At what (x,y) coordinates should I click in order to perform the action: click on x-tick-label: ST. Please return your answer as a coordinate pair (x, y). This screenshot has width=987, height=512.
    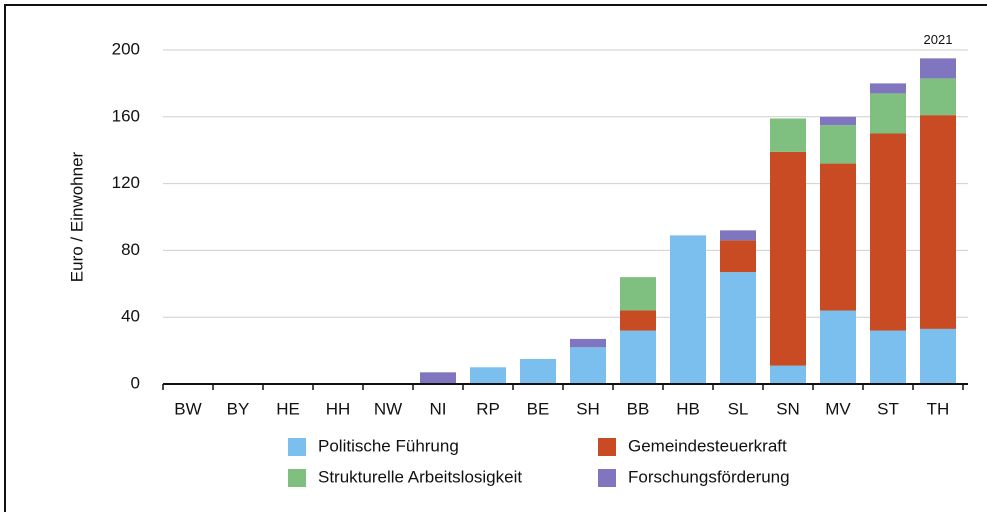
    Looking at the image, I should click on (888, 408).